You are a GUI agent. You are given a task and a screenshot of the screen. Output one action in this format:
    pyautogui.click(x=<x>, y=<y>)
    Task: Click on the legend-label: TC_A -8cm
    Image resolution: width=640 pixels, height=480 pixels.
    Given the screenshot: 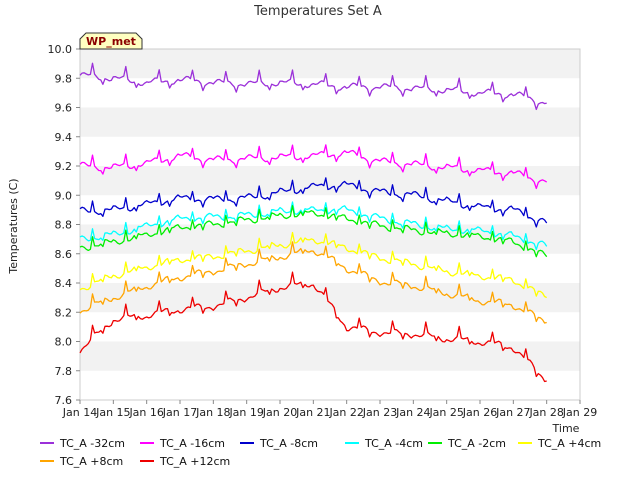 What is the action you would take?
    pyautogui.click(x=288, y=443)
    